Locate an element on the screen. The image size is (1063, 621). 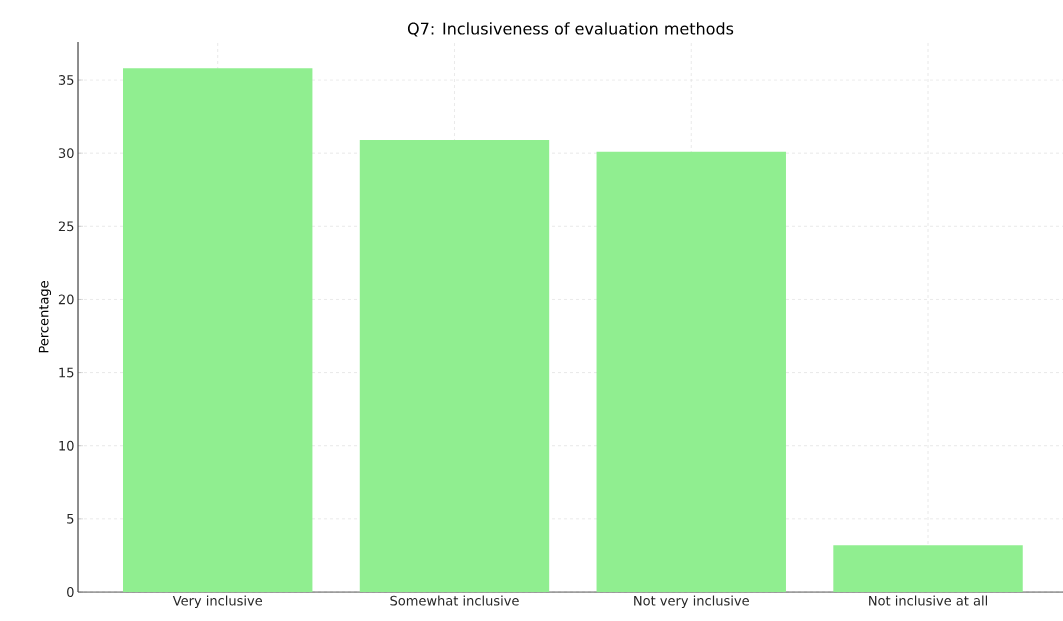
y-axis-title: Percentage is located at coordinates (45, 317).